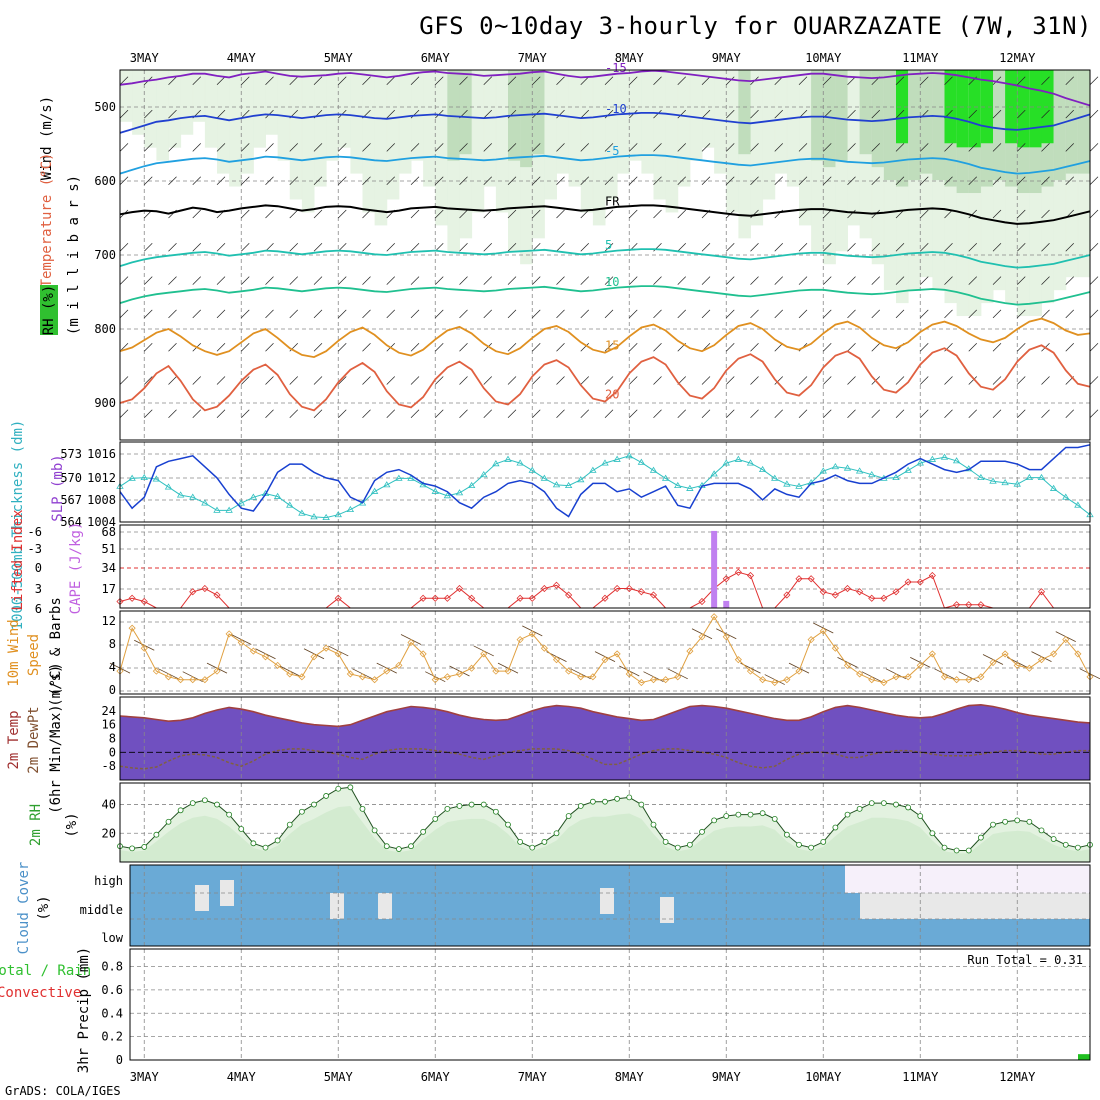 This screenshot has height=1100, width=1100. Describe the element at coordinates (49, 310) in the screenshot. I see `rh-label-box` at that location.